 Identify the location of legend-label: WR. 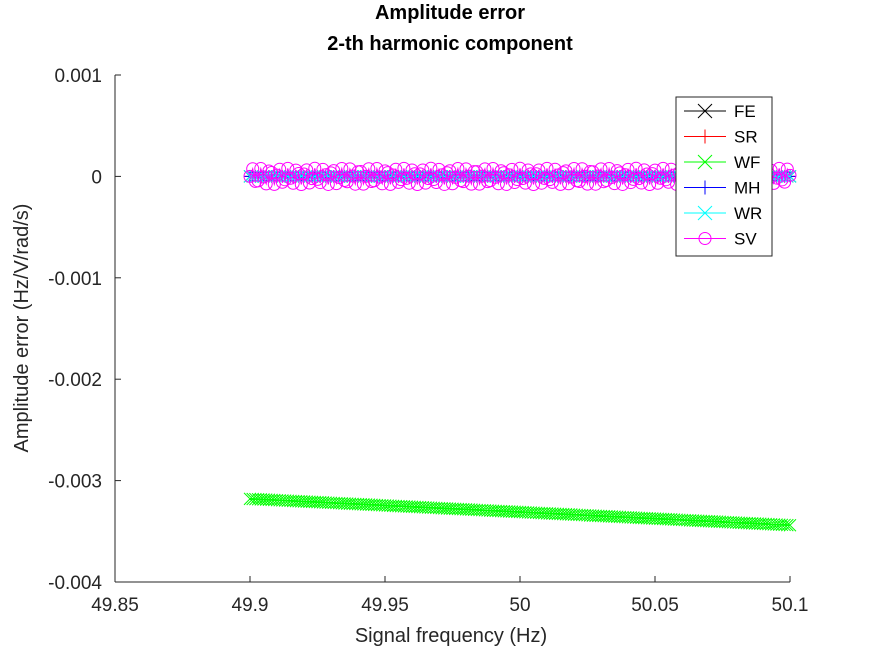
(748, 213).